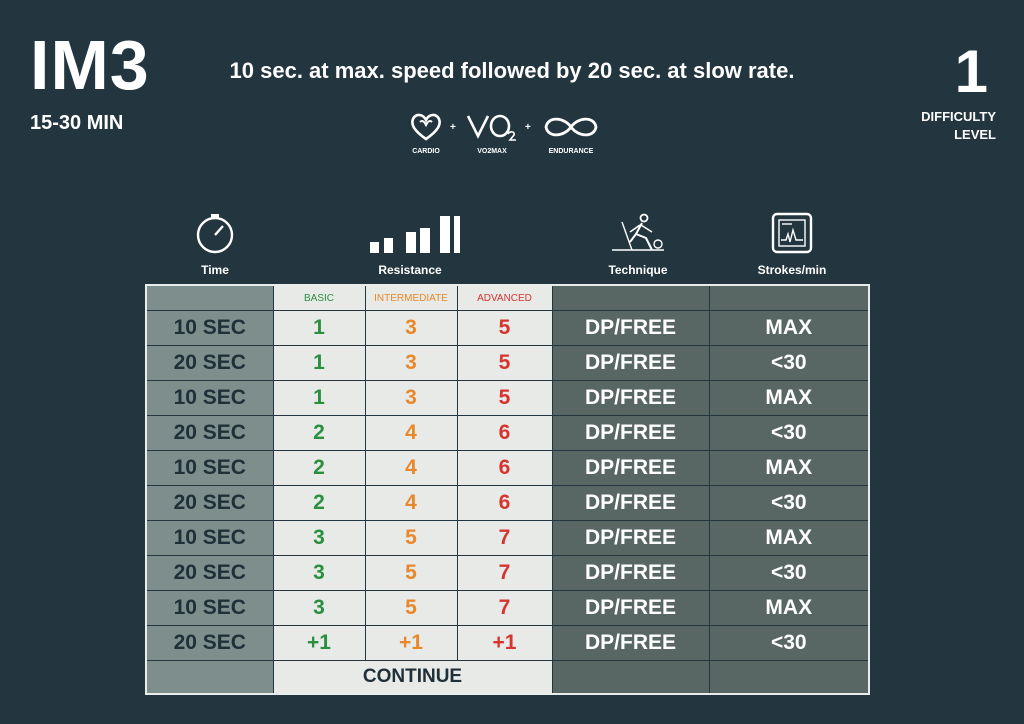 The image size is (1024, 724). I want to click on level-header-row: BASIC INTERMEDIATE ADVANCED, so click(507, 297).